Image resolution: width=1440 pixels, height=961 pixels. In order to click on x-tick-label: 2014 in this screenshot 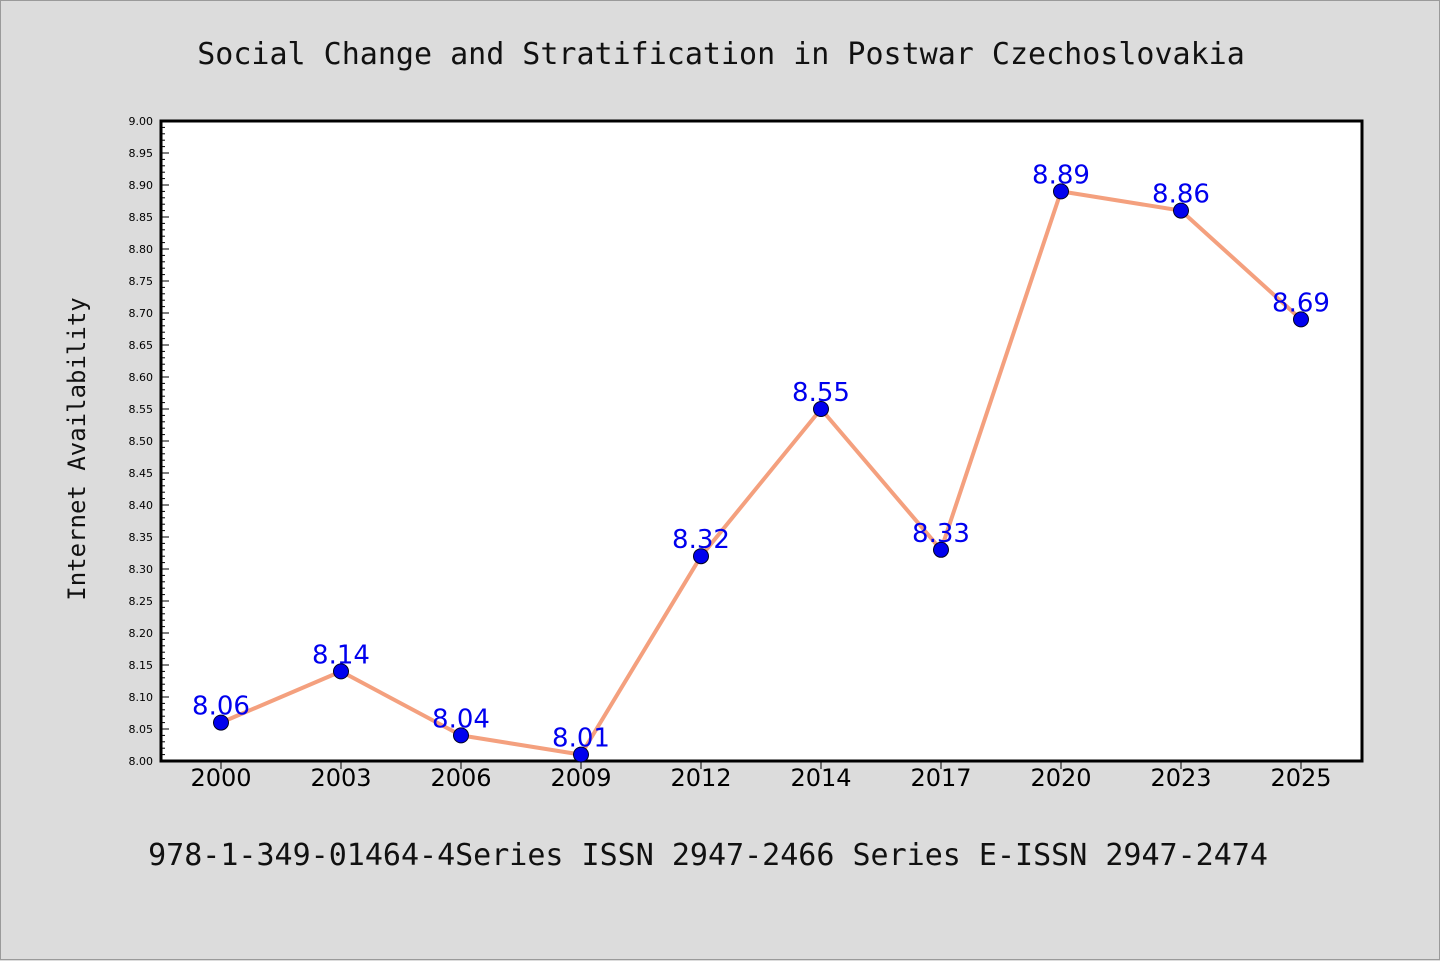, I will do `click(820, 778)`.